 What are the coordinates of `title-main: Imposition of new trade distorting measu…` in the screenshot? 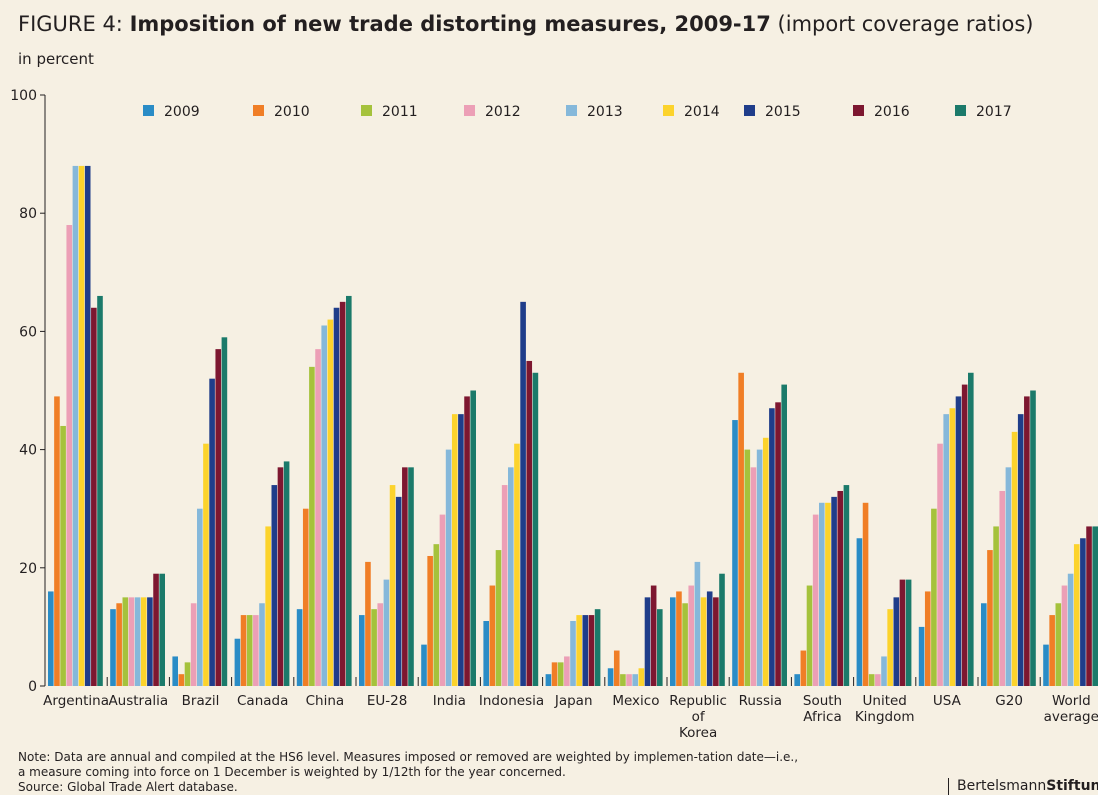 It's located at (450, 24).